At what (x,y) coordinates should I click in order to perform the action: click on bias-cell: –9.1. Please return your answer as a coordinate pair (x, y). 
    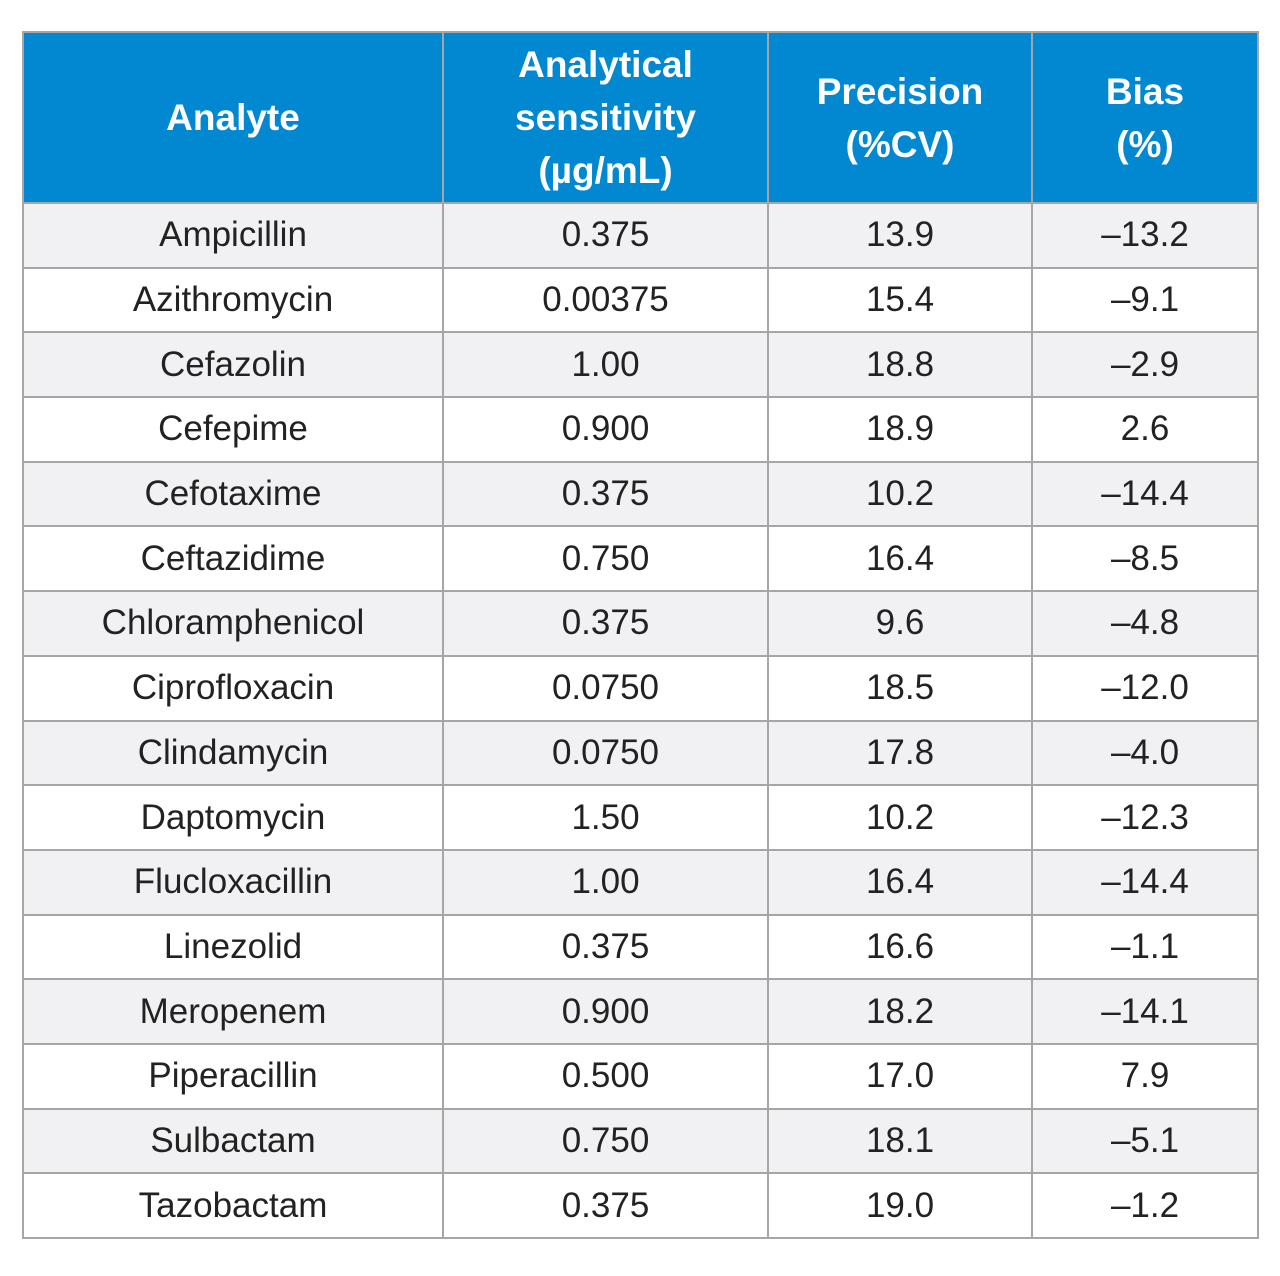
    Looking at the image, I should click on (1145, 300).